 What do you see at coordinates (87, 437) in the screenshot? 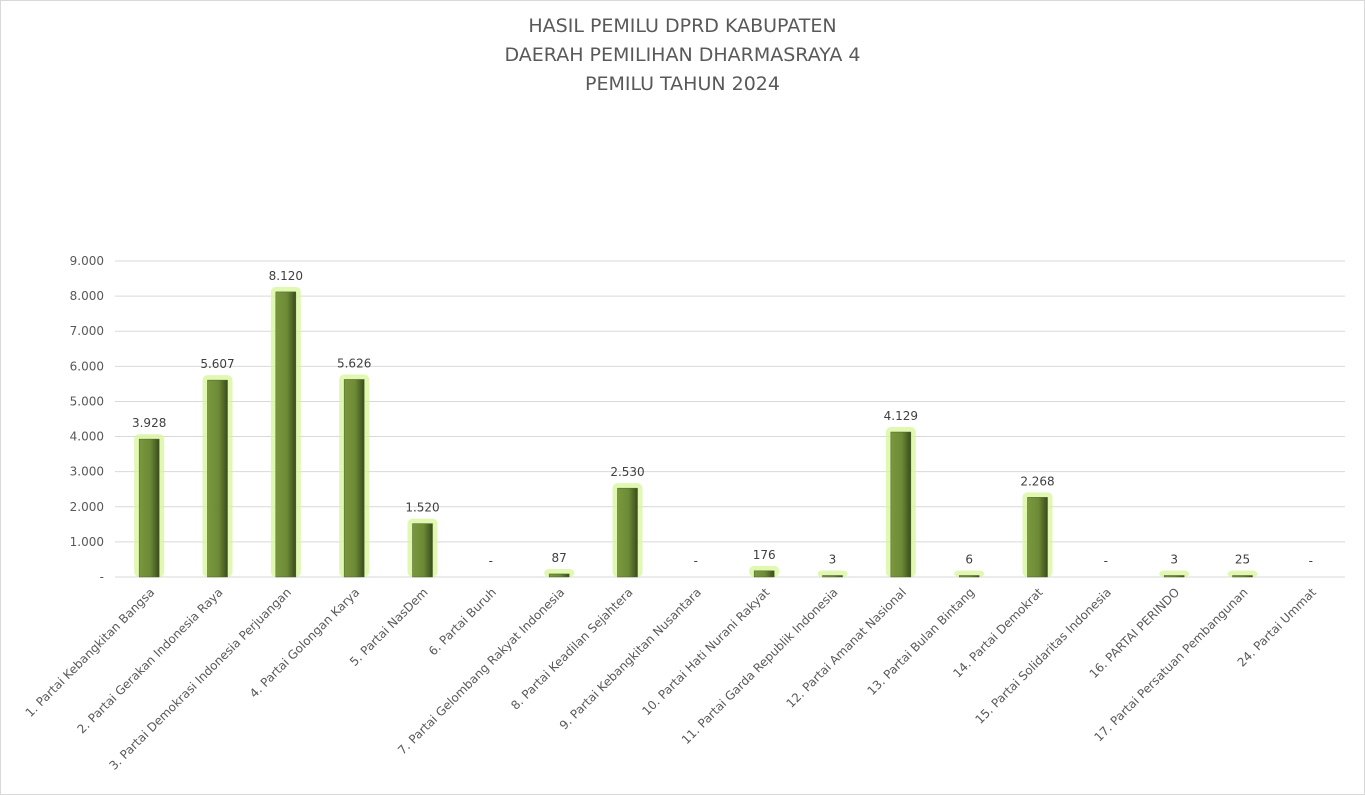
I see `y-tick-label: 4.000` at bounding box center [87, 437].